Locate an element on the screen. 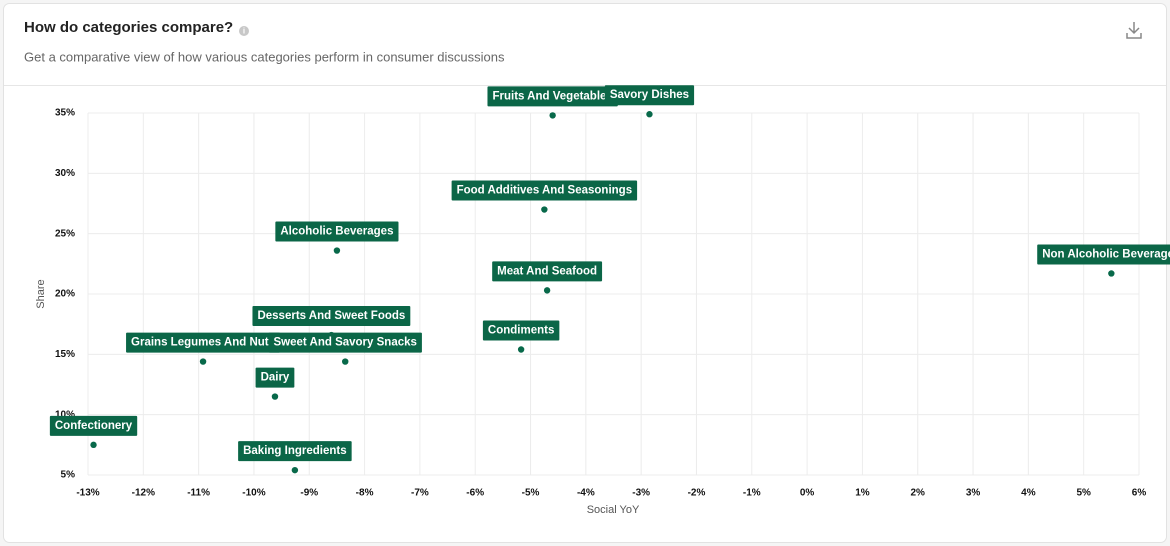 The height and width of the screenshot is (546, 1170). x-tick-label: 6% is located at coordinates (1139, 493).